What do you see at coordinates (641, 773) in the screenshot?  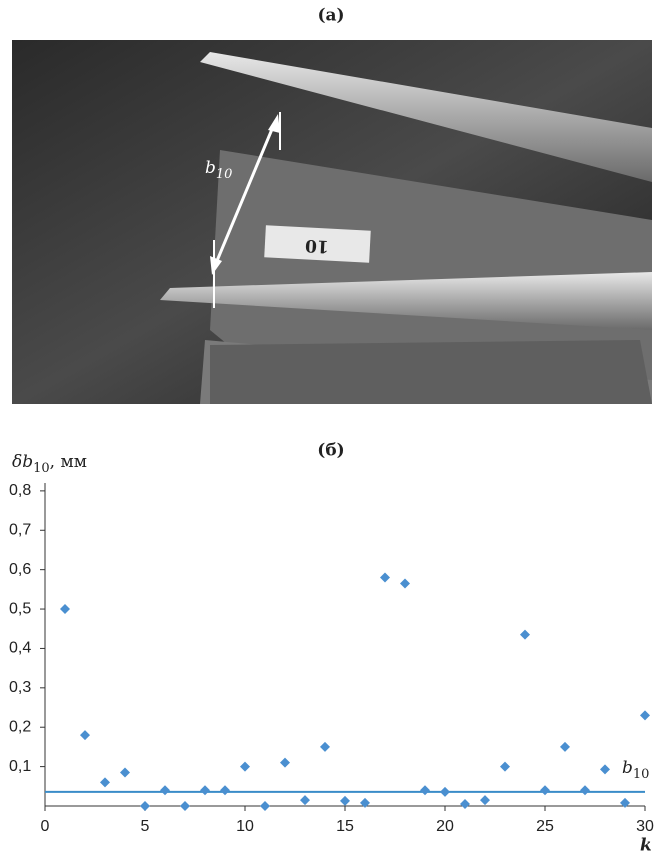 I see `reference-label-sub: 10` at bounding box center [641, 773].